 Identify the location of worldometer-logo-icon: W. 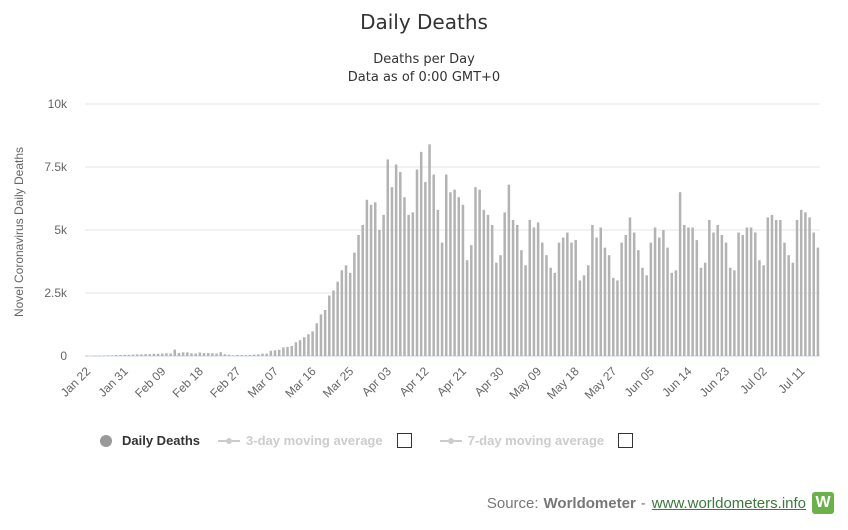
(823, 503).